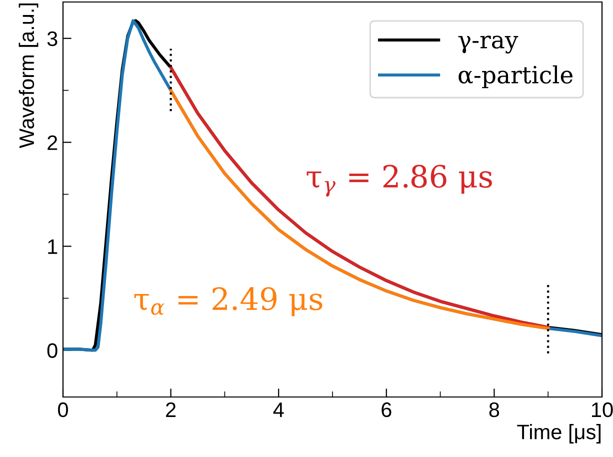 Image resolution: width=613 pixels, height=457 pixels. I want to click on x-tick-label: 6, so click(387, 410).